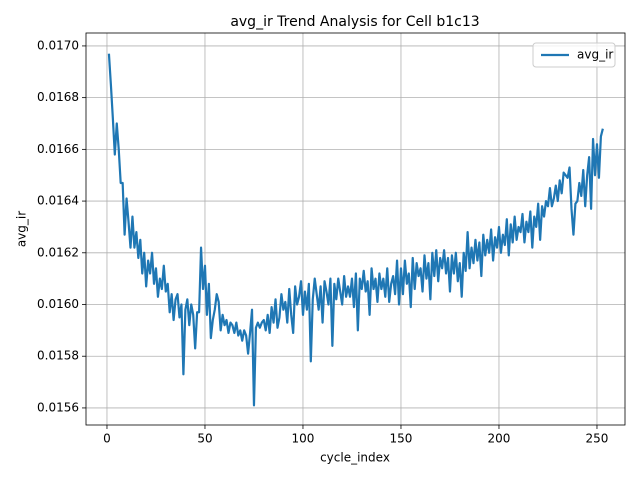 This screenshot has width=640, height=480. I want to click on legend-label: avg_ir, so click(595, 55).